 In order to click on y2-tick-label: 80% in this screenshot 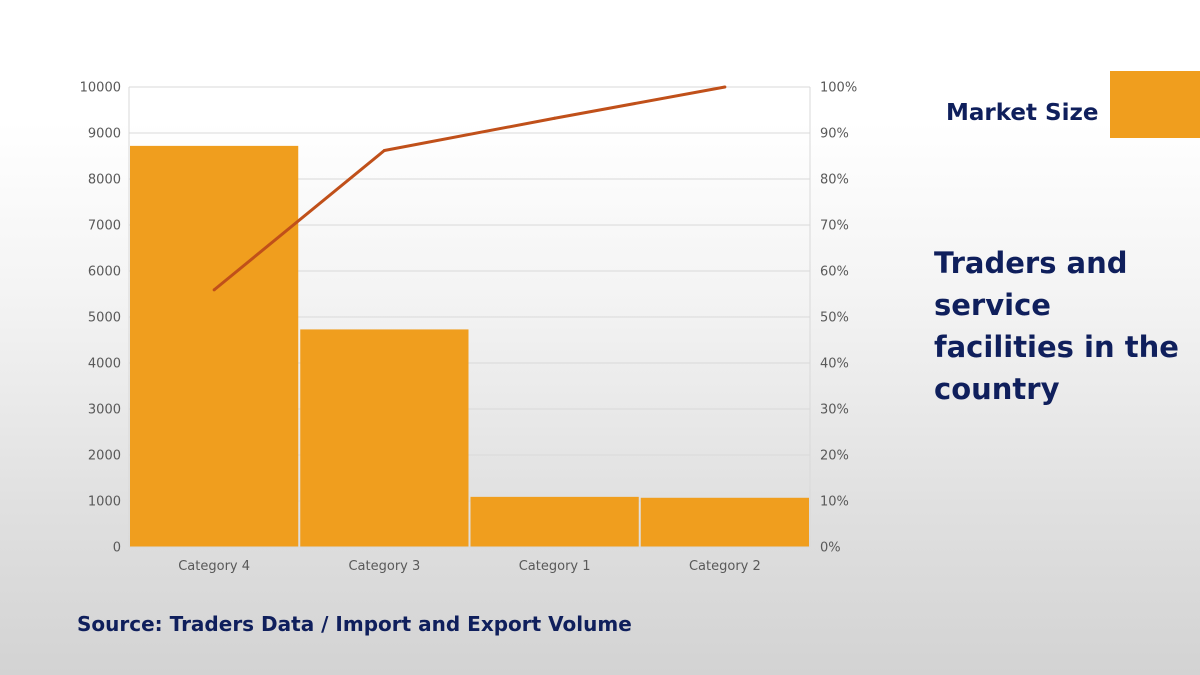, I will do `click(834, 180)`.